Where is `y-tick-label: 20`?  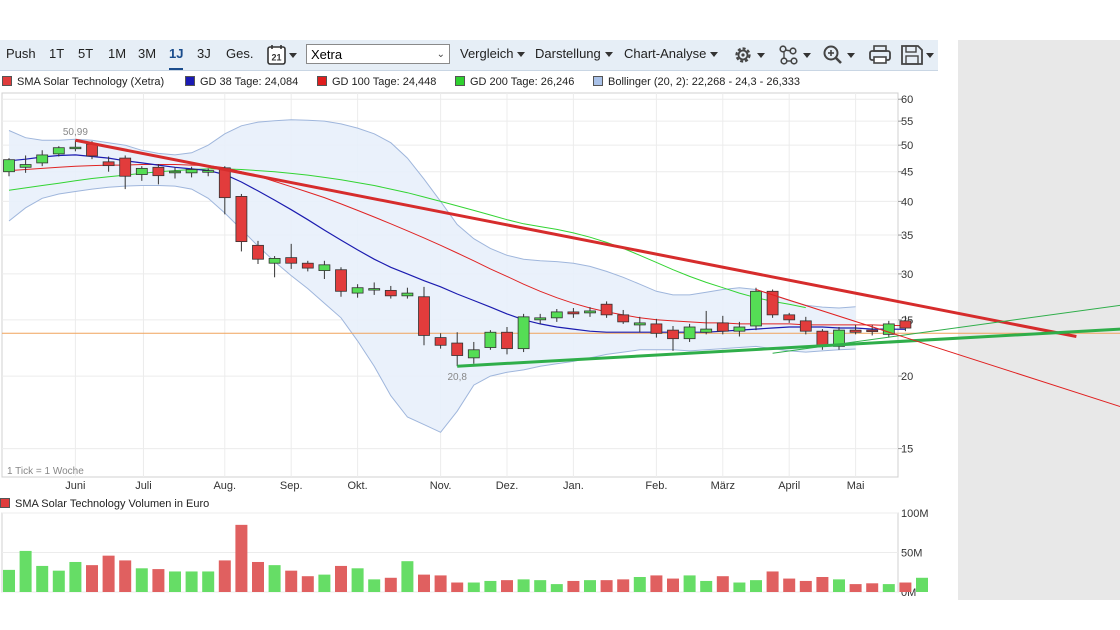 y-tick-label: 20 is located at coordinates (907, 377).